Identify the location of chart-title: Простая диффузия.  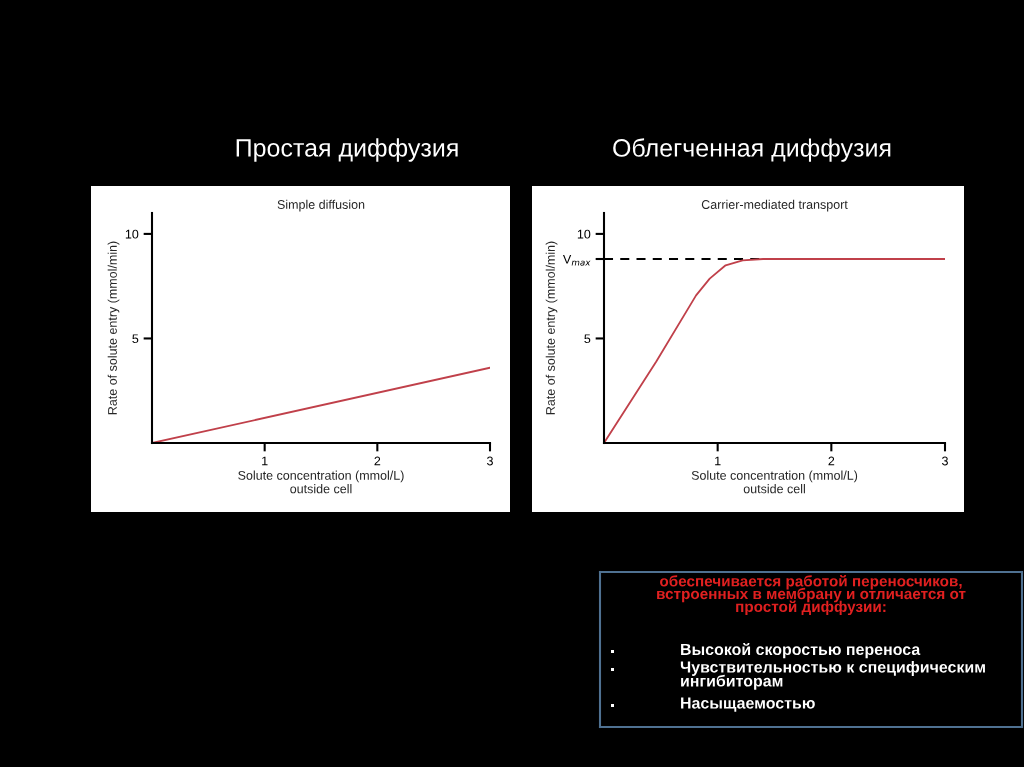
(347, 150).